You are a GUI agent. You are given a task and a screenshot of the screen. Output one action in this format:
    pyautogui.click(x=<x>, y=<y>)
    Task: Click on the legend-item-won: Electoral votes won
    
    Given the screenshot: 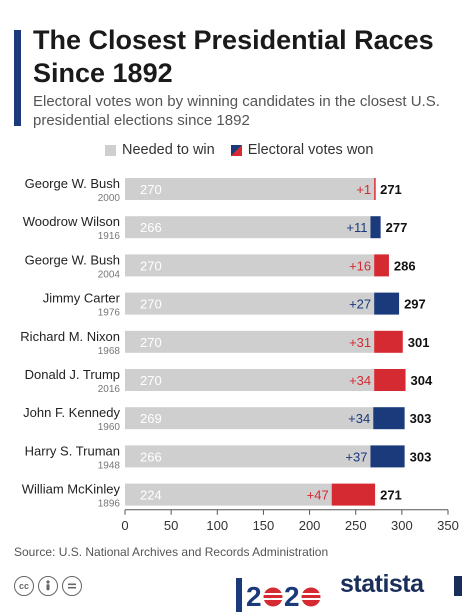 What is the action you would take?
    pyautogui.click(x=302, y=150)
    